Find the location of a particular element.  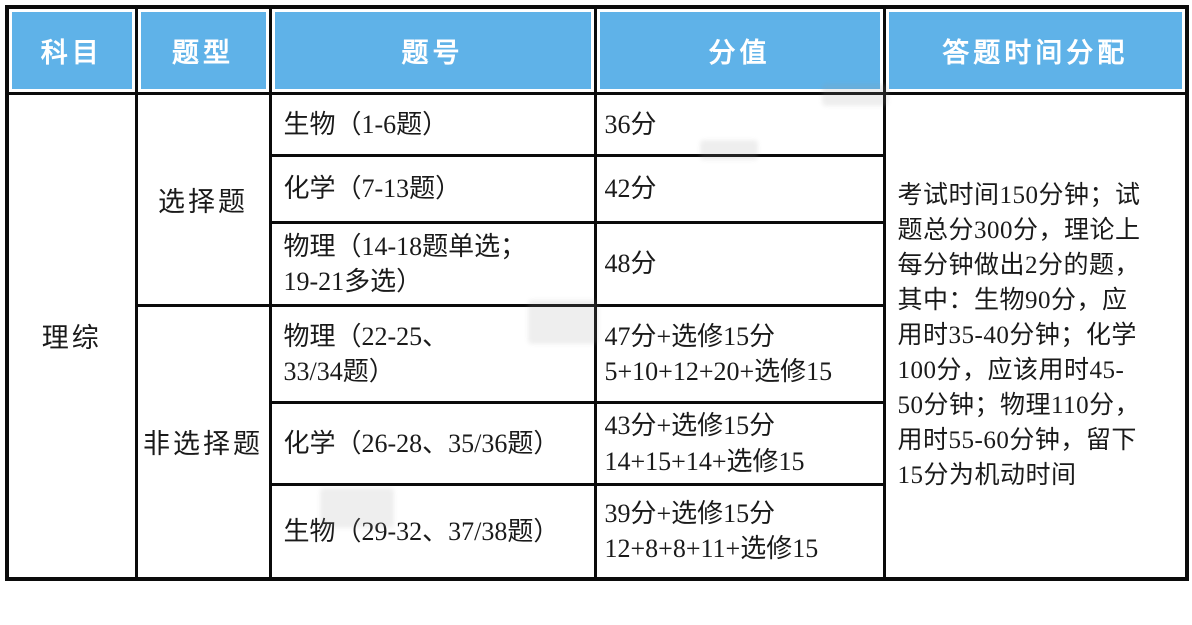

score-cell-physics-2: 47分+选修15分 5+10+12+20+选修15 is located at coordinates (739, 354).